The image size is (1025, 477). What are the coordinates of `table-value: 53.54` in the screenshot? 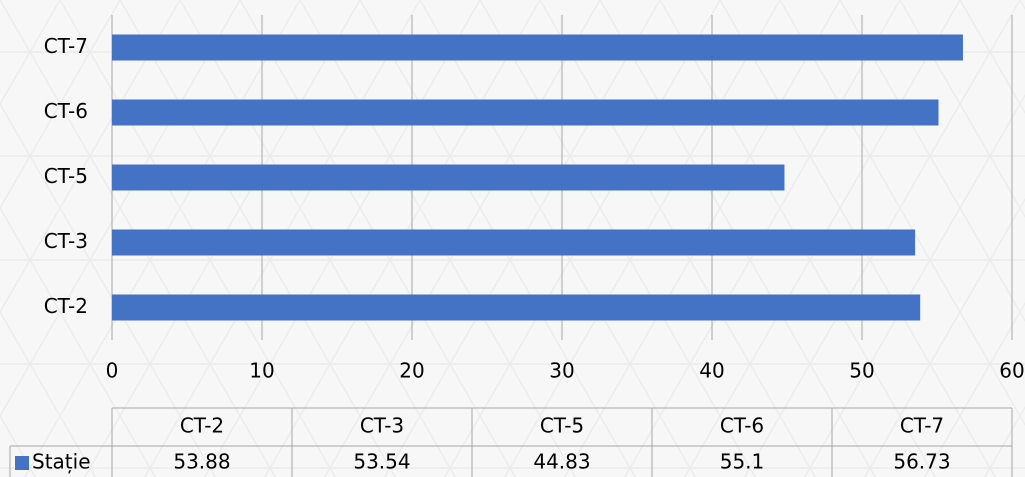 It's located at (381, 462).